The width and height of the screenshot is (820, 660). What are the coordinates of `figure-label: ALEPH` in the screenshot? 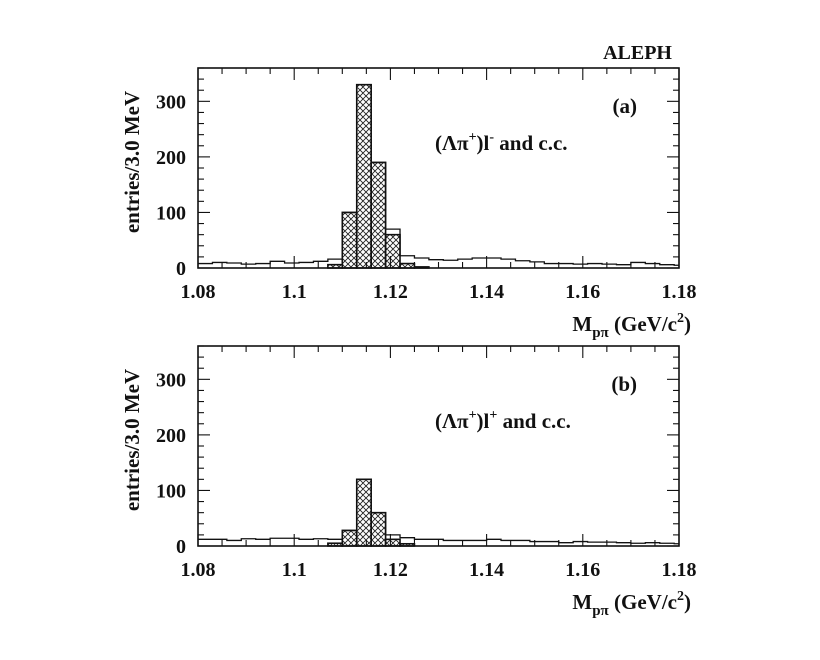 It's located at (637, 53).